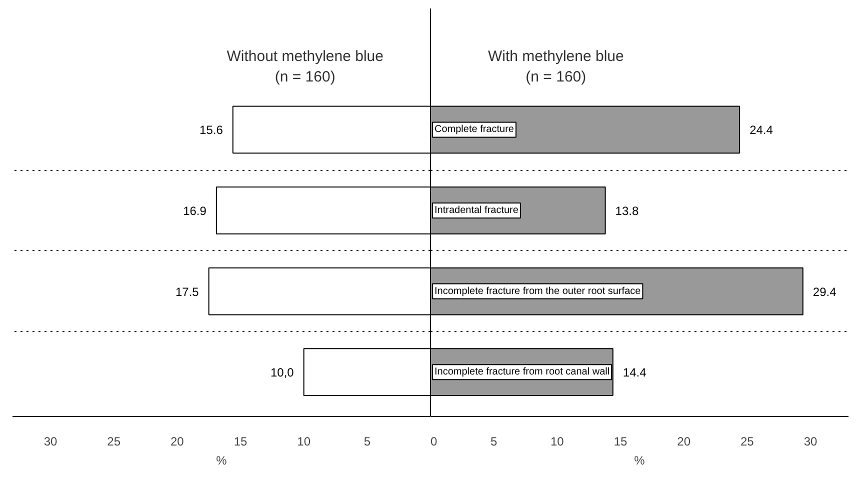 The height and width of the screenshot is (490, 864). What do you see at coordinates (634, 373) in the screenshot?
I see `data-label: 14.4` at bounding box center [634, 373].